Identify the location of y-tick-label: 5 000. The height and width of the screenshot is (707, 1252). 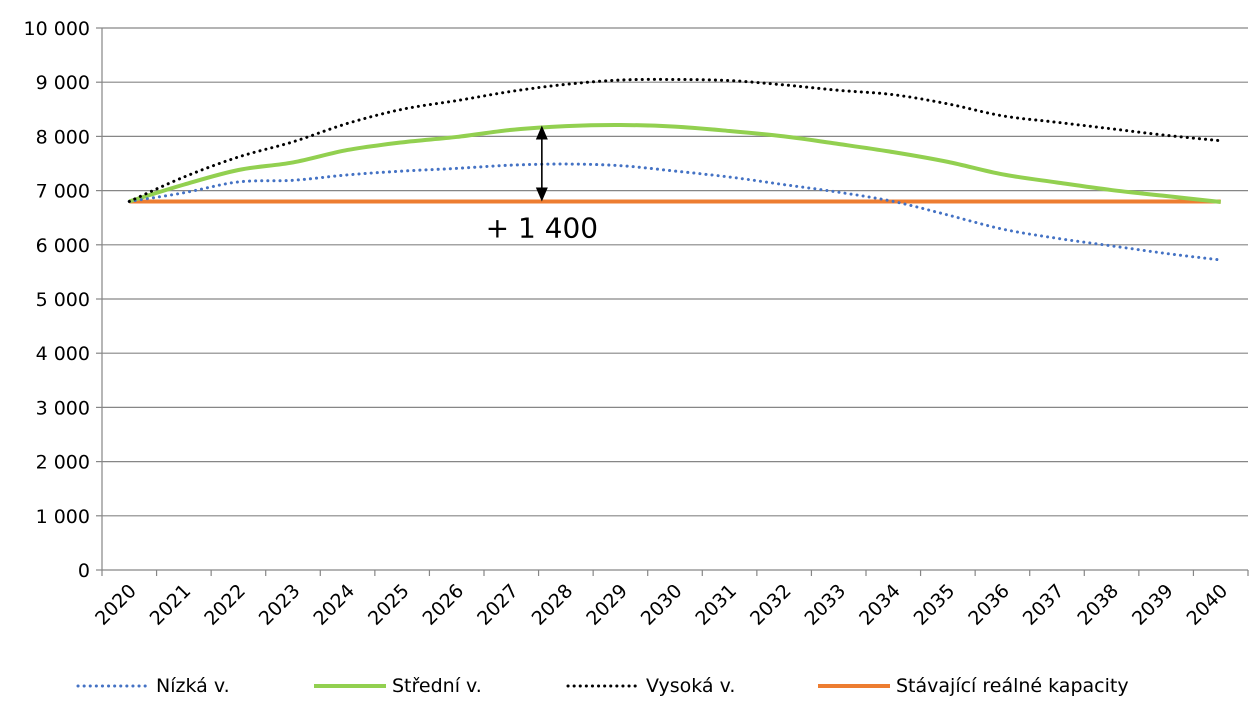
(63, 300).